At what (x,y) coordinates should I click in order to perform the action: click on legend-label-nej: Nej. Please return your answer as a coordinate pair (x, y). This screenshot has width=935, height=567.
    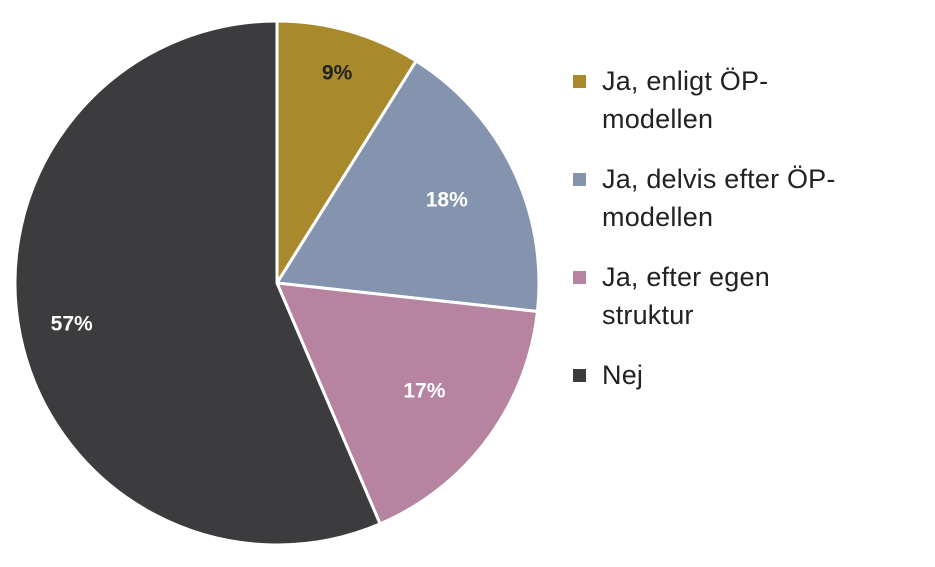
    Looking at the image, I should click on (623, 375).